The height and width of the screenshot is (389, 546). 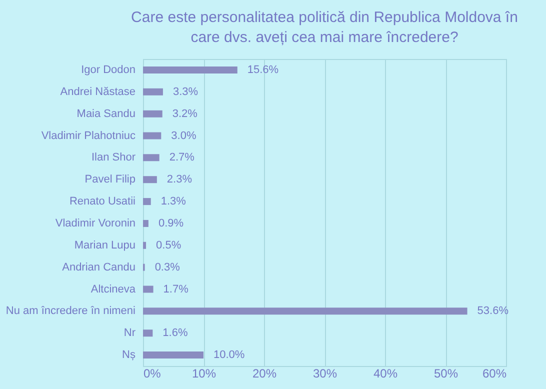 What do you see at coordinates (325, 373) in the screenshot?
I see `x-tick-label: 30%` at bounding box center [325, 373].